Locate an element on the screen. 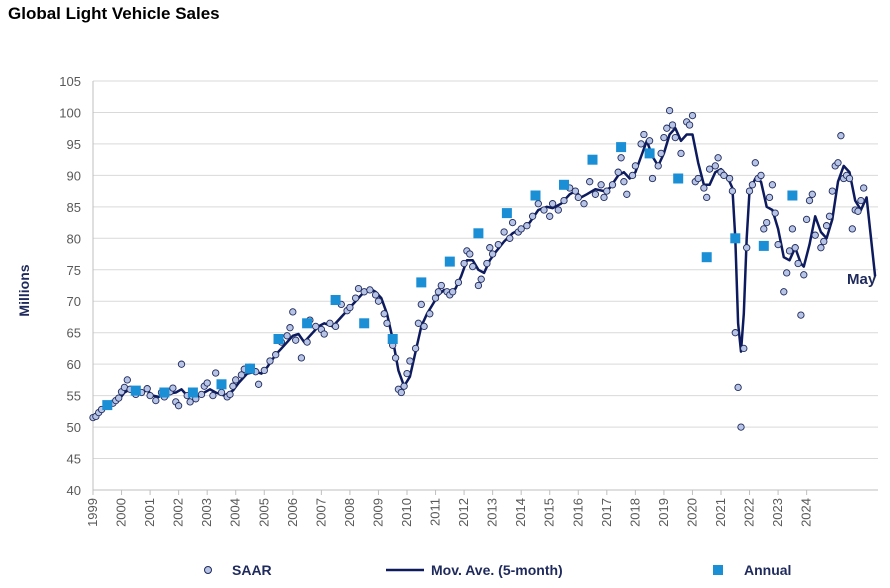  x-tick-label: 2020 is located at coordinates (691, 512).